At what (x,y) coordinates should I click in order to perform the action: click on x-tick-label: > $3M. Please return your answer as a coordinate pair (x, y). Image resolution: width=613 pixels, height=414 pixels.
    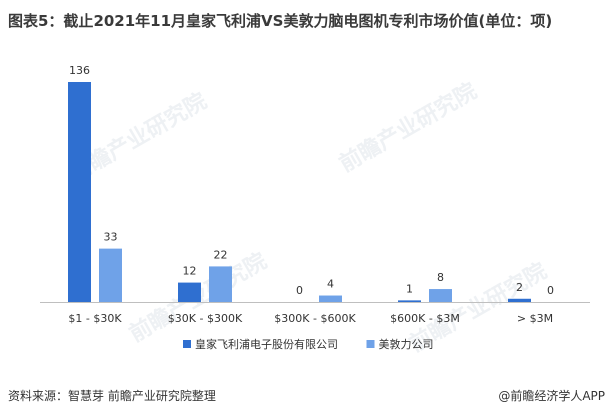
    Looking at the image, I should click on (535, 318).